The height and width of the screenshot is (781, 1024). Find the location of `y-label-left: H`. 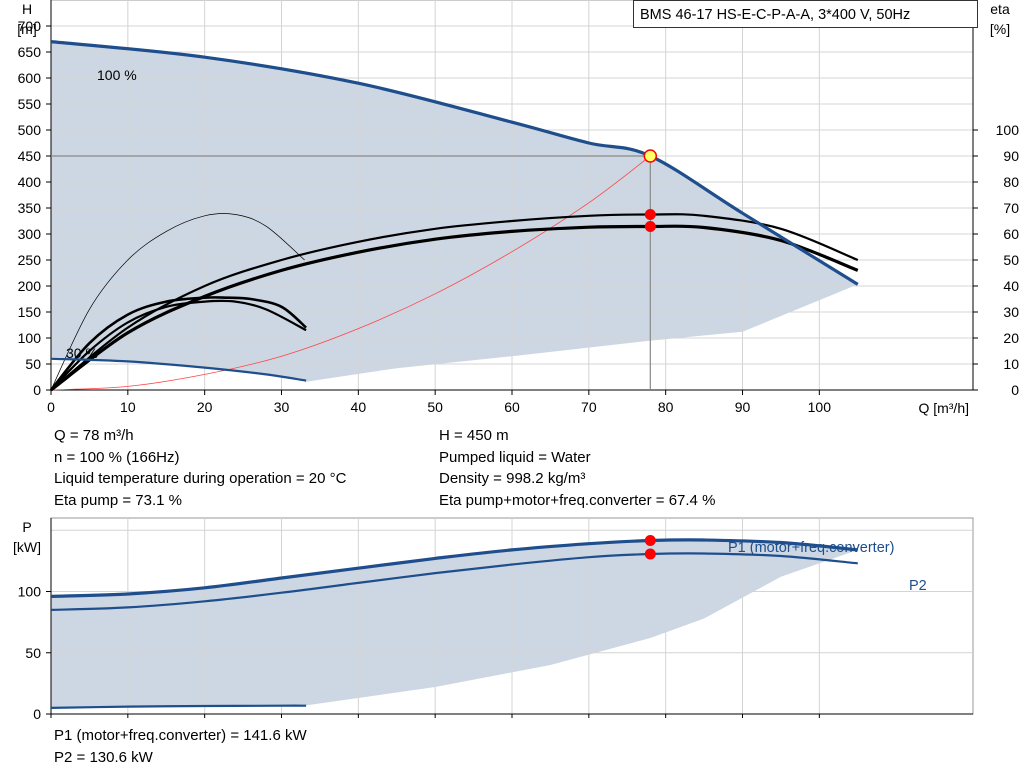

y-label-left: H is located at coordinates (27, 9).